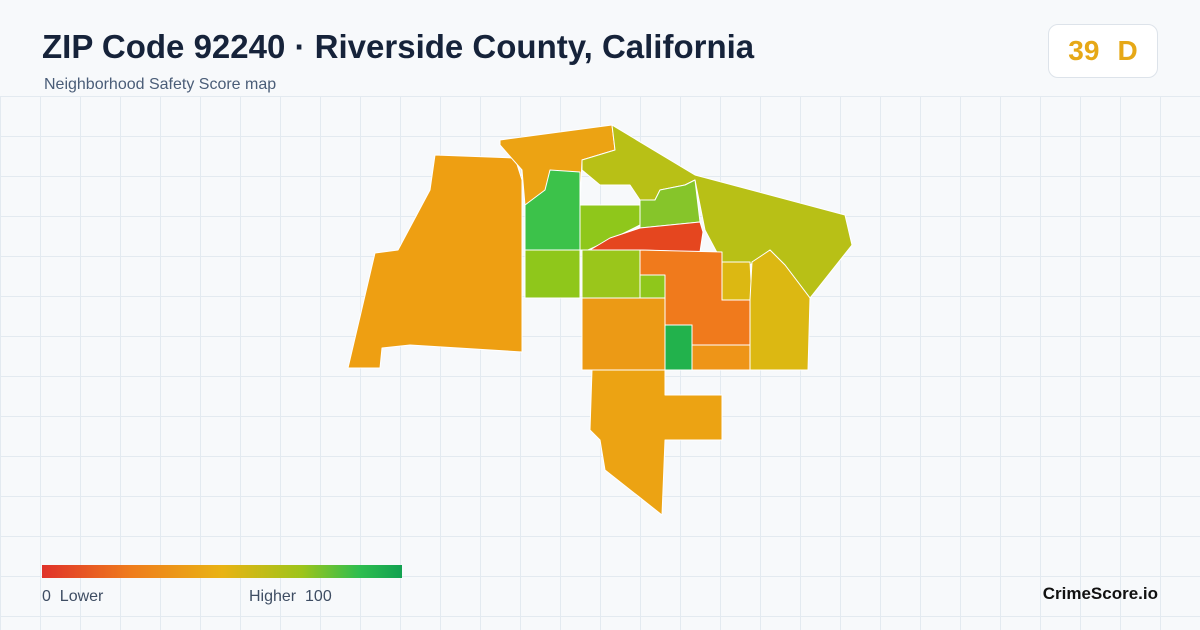 This screenshot has height=630, width=1200. I want to click on legend-low: 0 Lower, so click(72, 597).